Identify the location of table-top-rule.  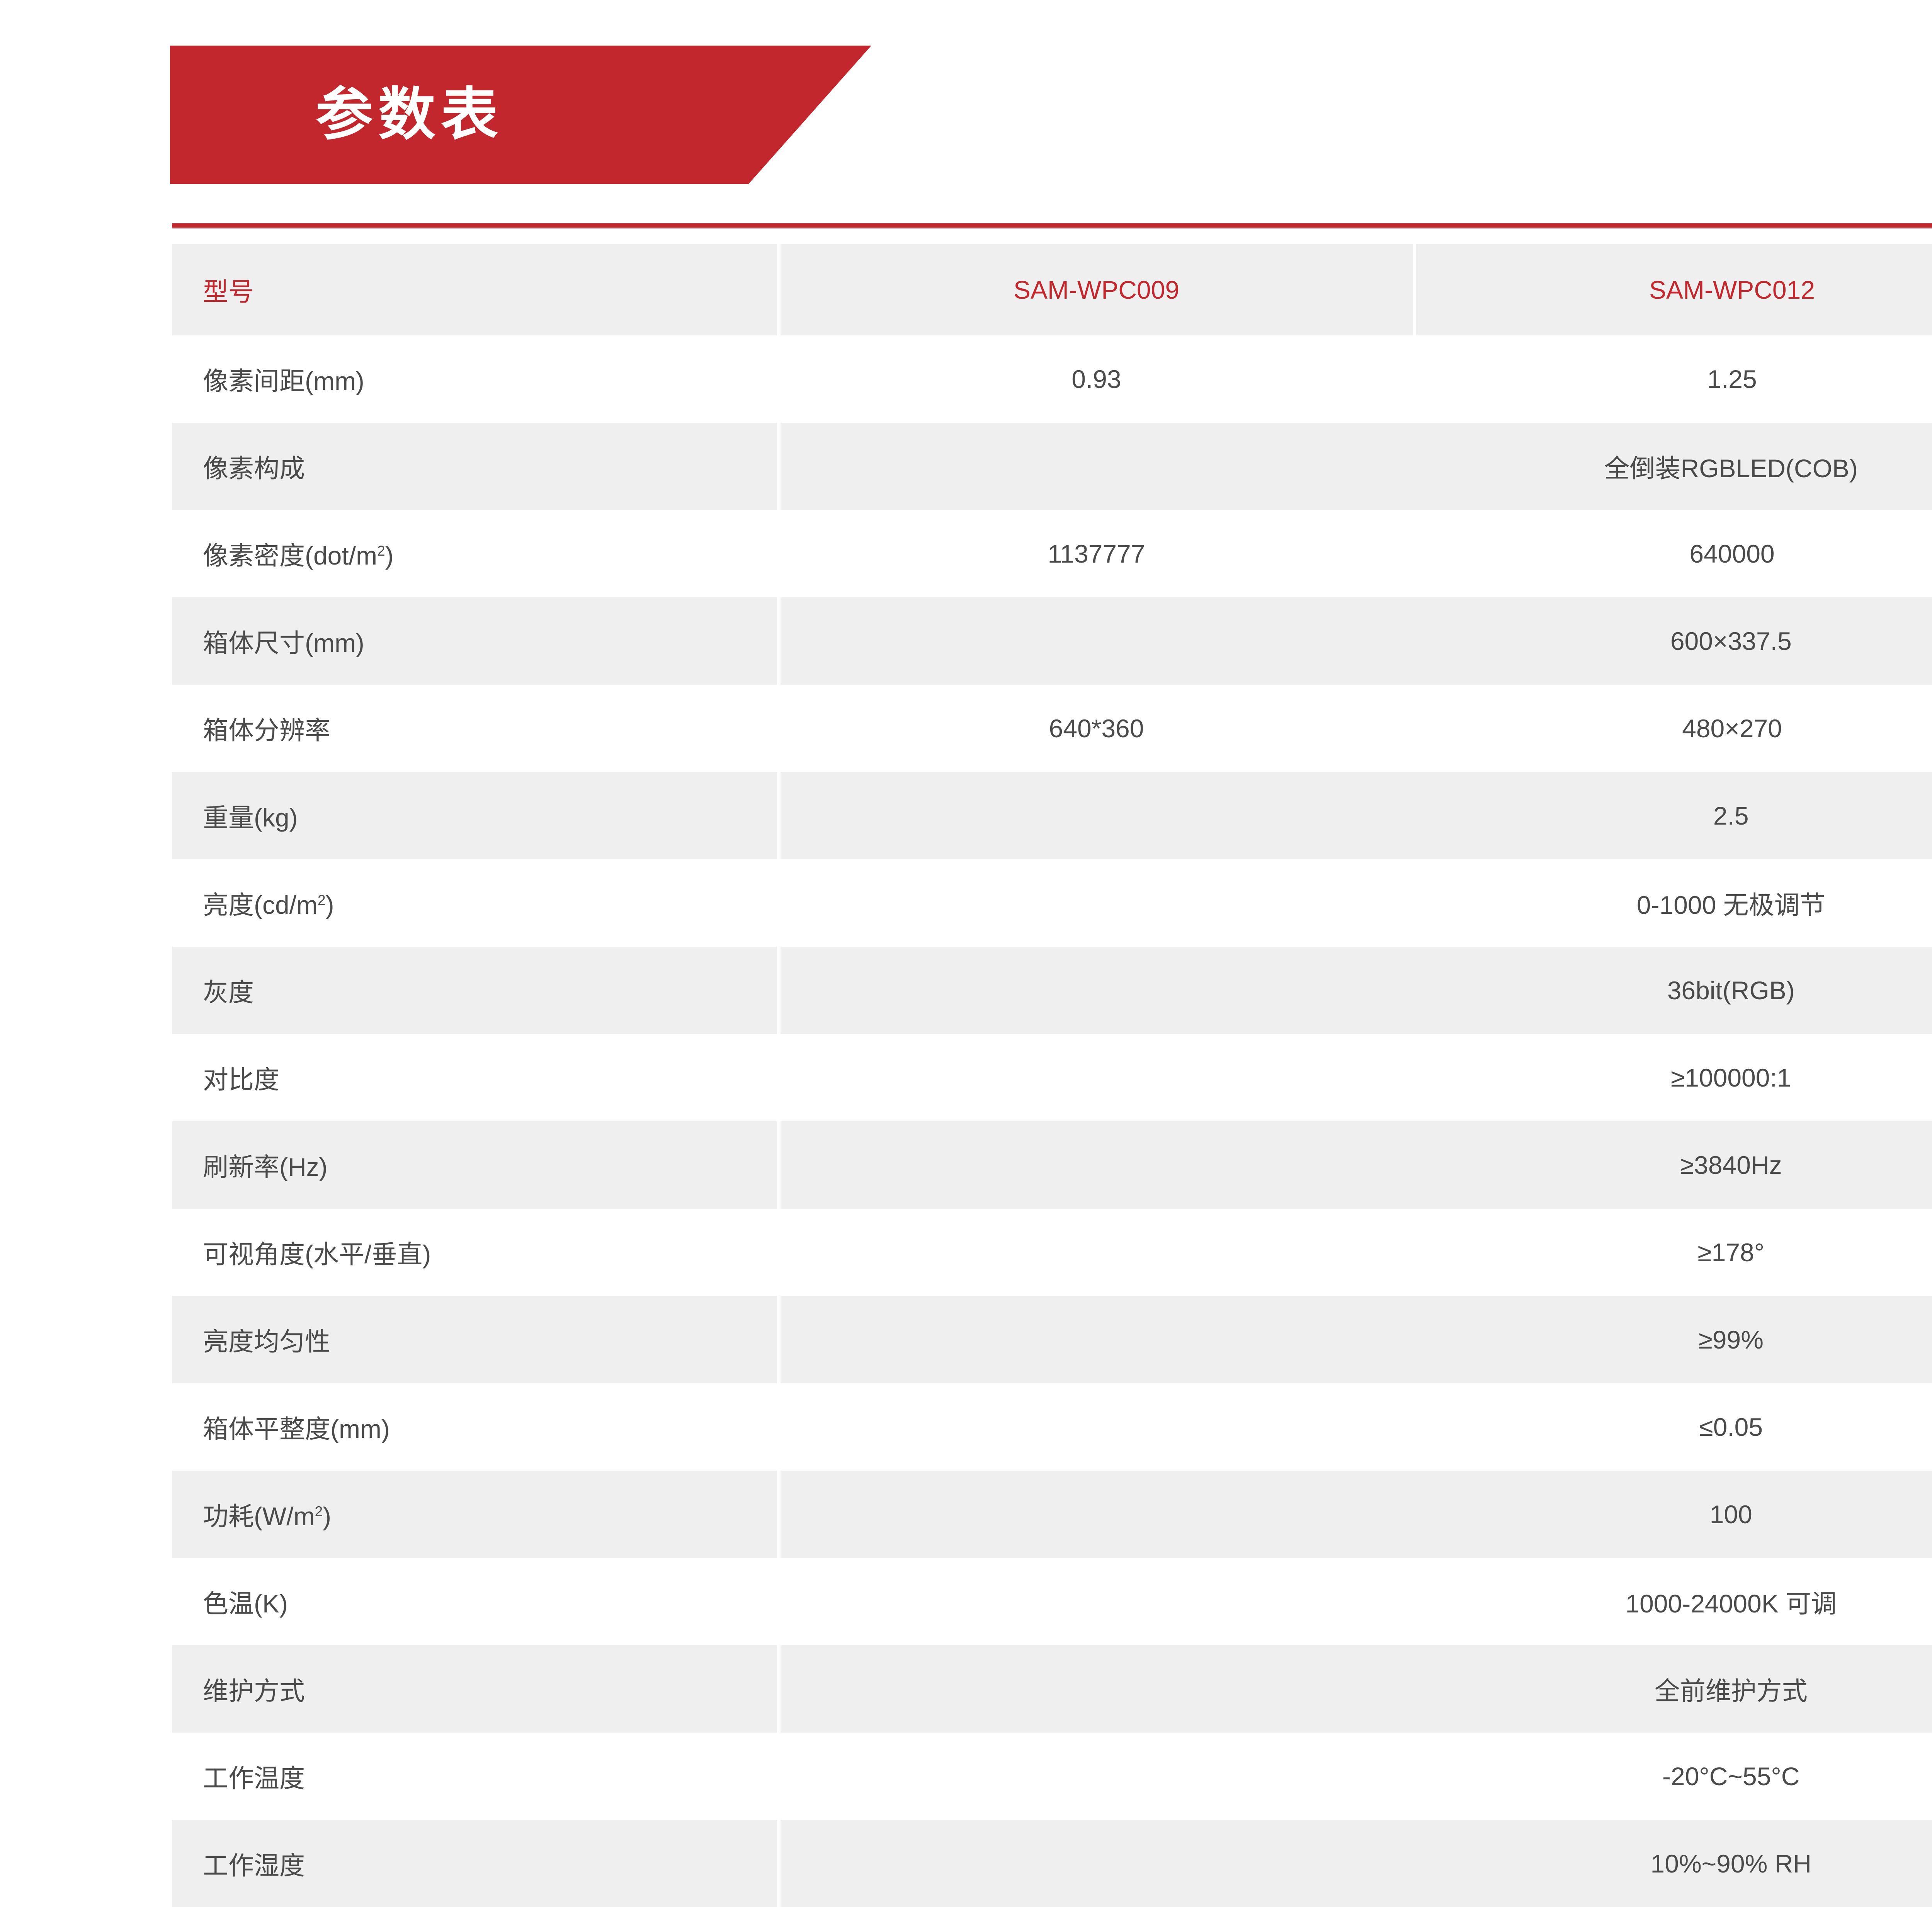
(1052, 226).